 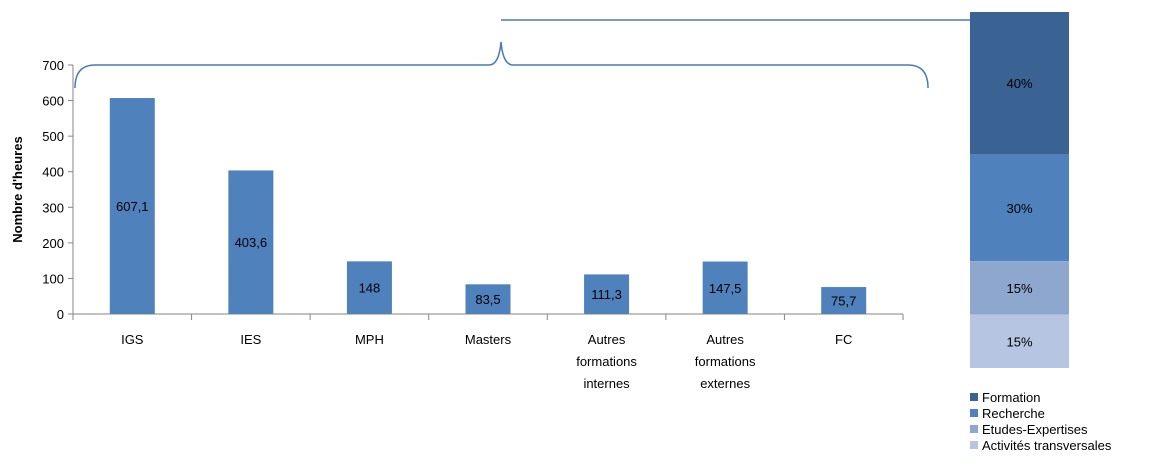 I want to click on bar-value-label: 75,7, so click(x=843, y=301).